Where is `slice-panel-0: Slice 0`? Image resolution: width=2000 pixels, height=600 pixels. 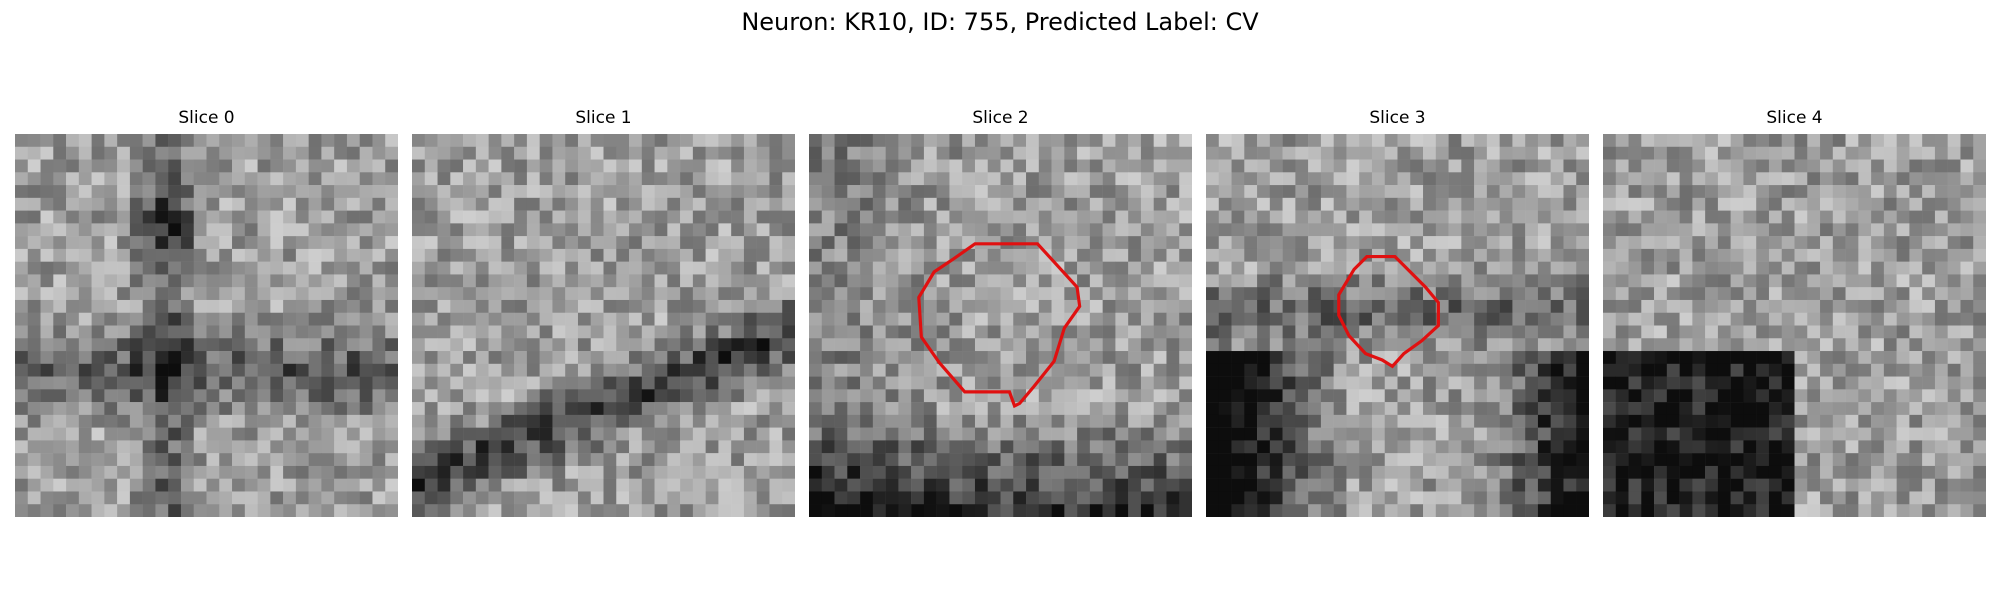
slice-panel-0: Slice 0 is located at coordinates (206, 312).